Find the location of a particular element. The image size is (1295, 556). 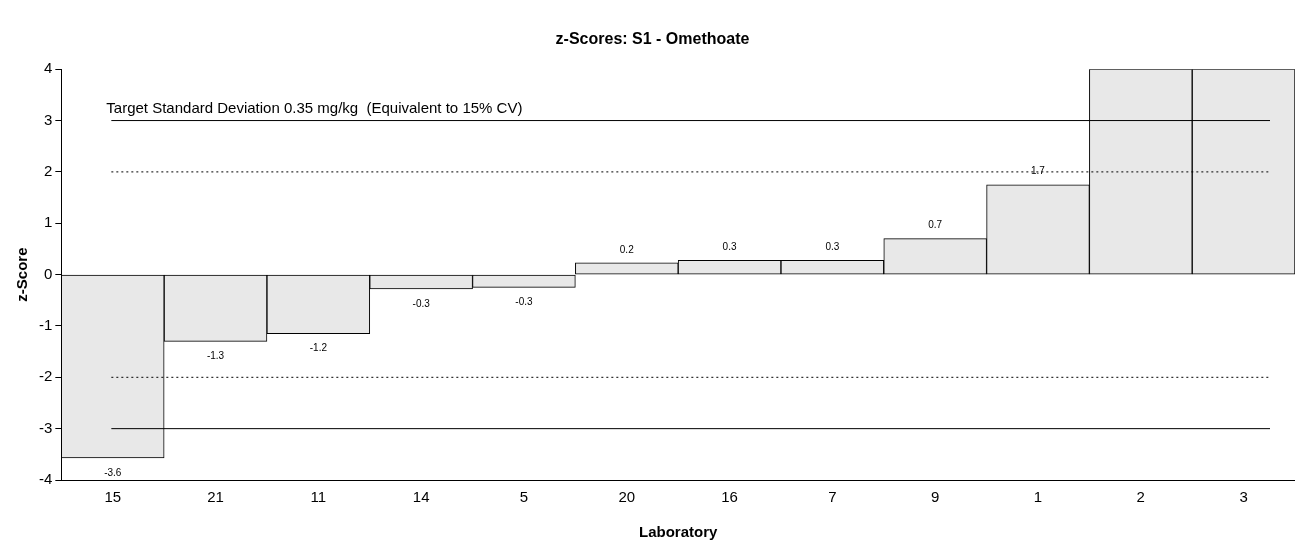

x-tick-label: 5 is located at coordinates (524, 497).